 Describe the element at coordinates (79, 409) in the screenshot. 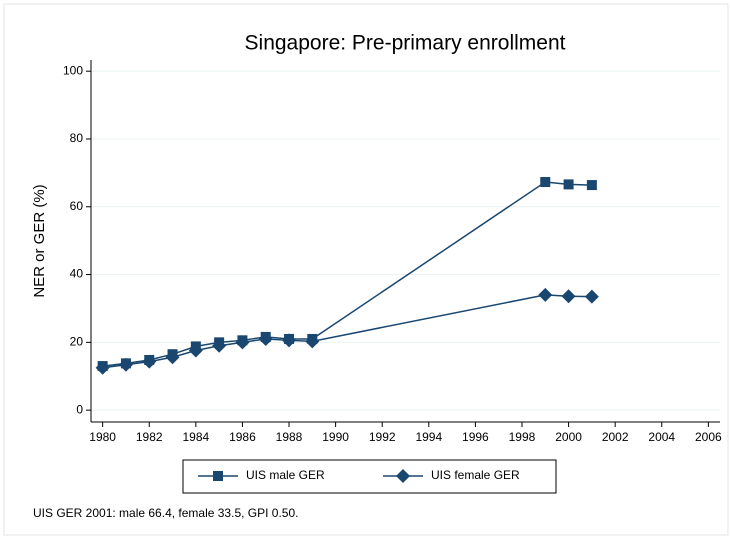

I see `y-tick-label: 0` at that location.